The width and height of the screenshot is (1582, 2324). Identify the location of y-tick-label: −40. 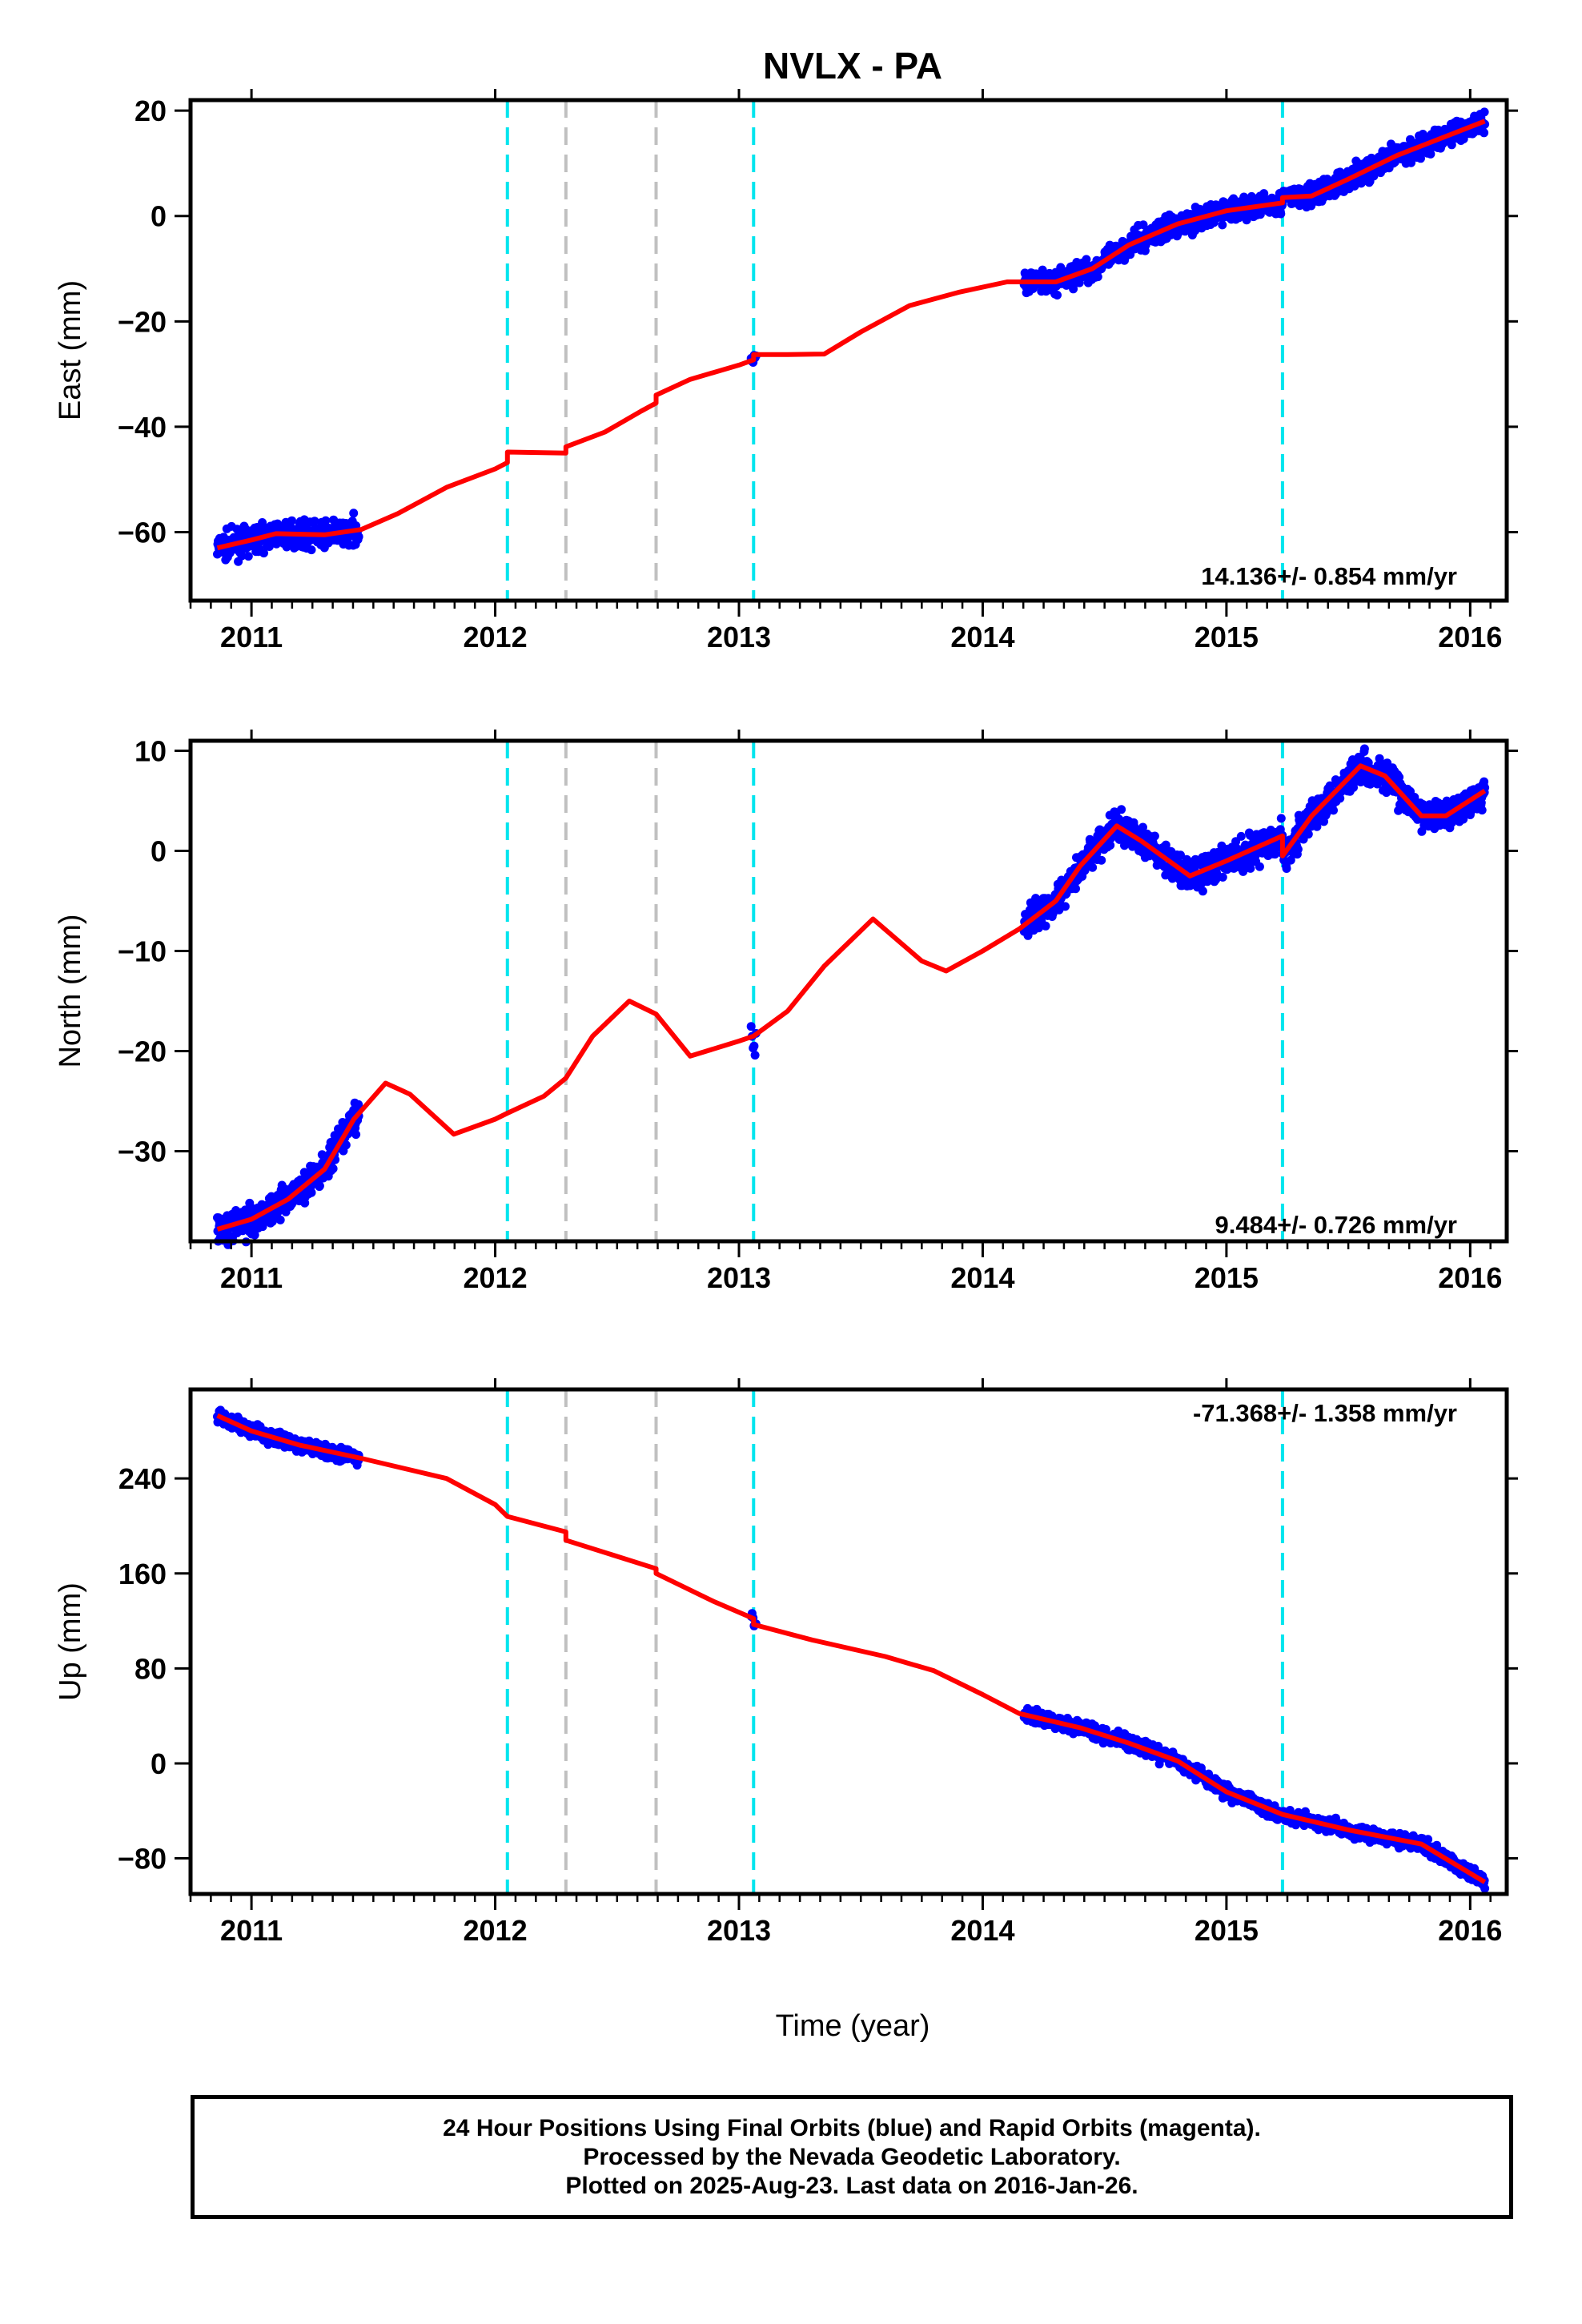
(142, 427).